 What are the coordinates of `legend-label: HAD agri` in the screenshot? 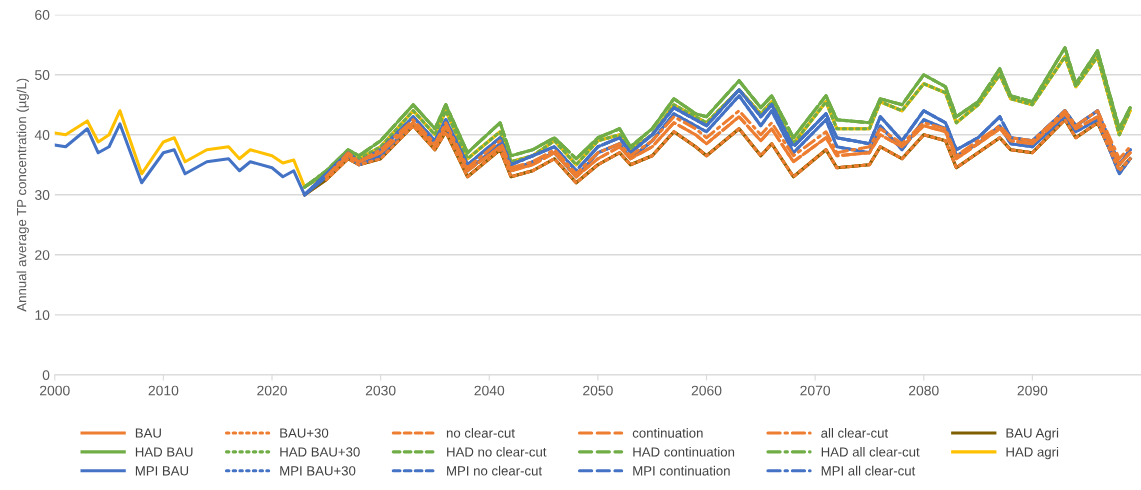 It's located at (1032, 453).